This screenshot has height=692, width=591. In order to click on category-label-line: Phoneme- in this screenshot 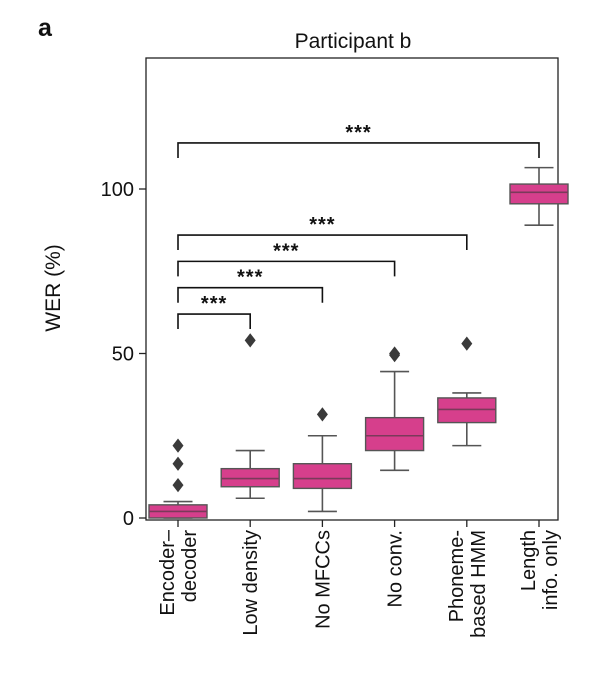, I will do `click(457, 576)`.